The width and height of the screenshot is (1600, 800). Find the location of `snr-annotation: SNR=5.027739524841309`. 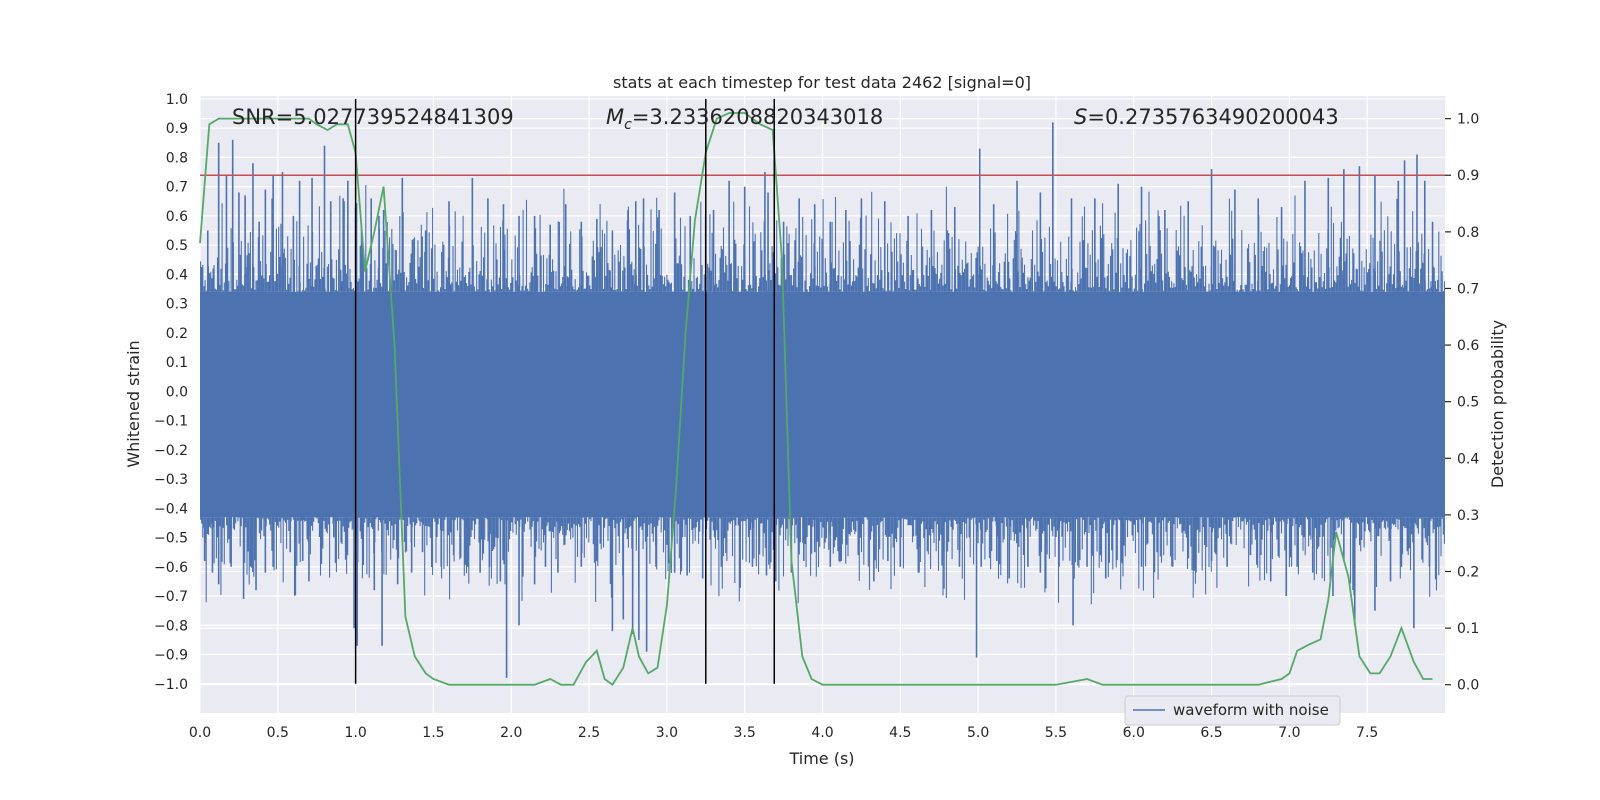

snr-annotation: SNR=5.027739524841309 is located at coordinates (373, 117).